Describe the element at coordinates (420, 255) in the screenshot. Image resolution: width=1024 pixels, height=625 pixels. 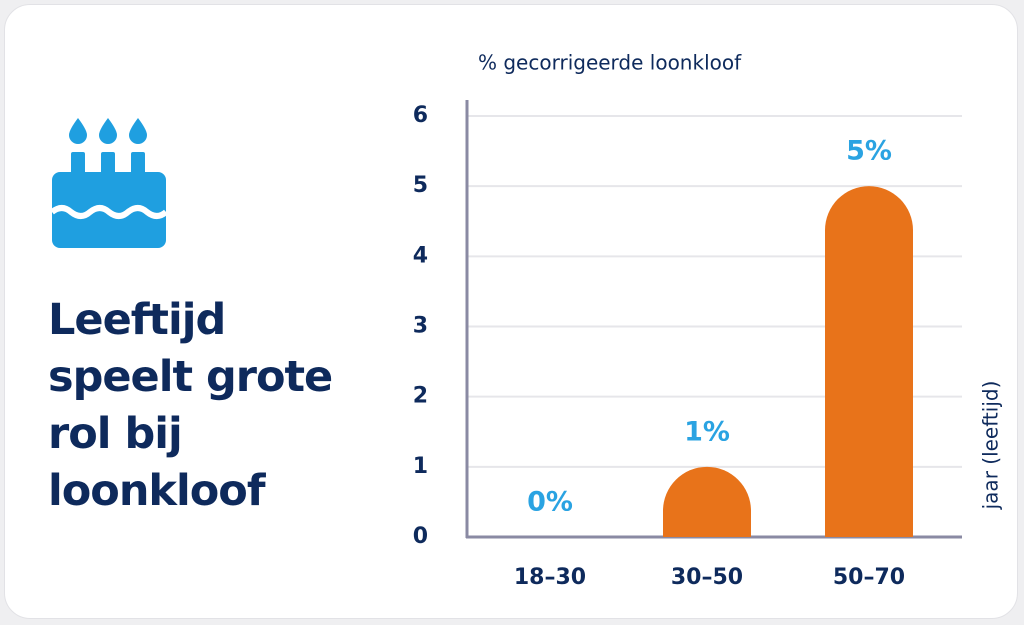
I see `y-tick-label: 4` at that location.